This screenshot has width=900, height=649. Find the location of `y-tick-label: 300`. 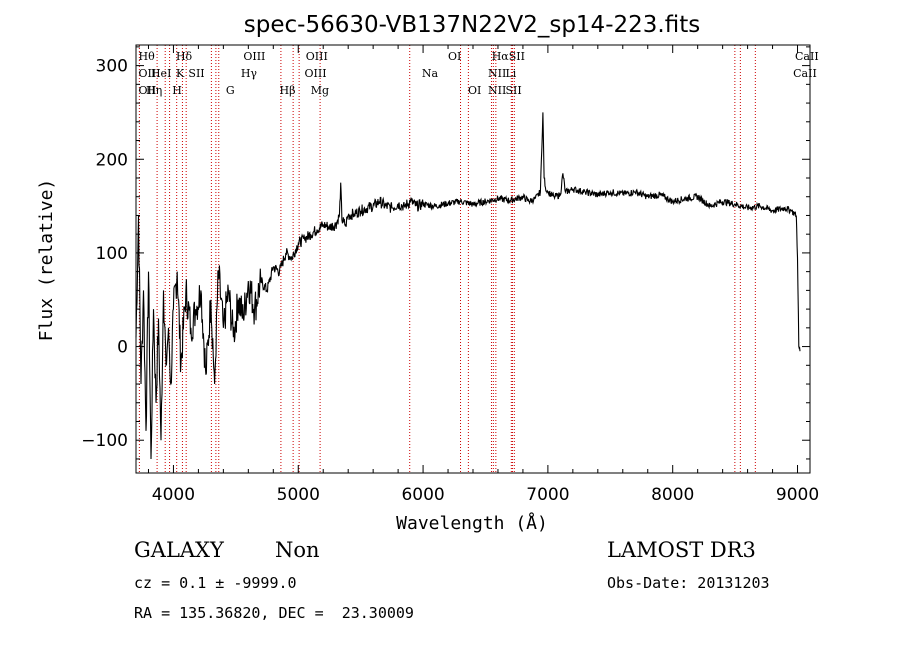

y-tick-label: 300 is located at coordinates (112, 67).